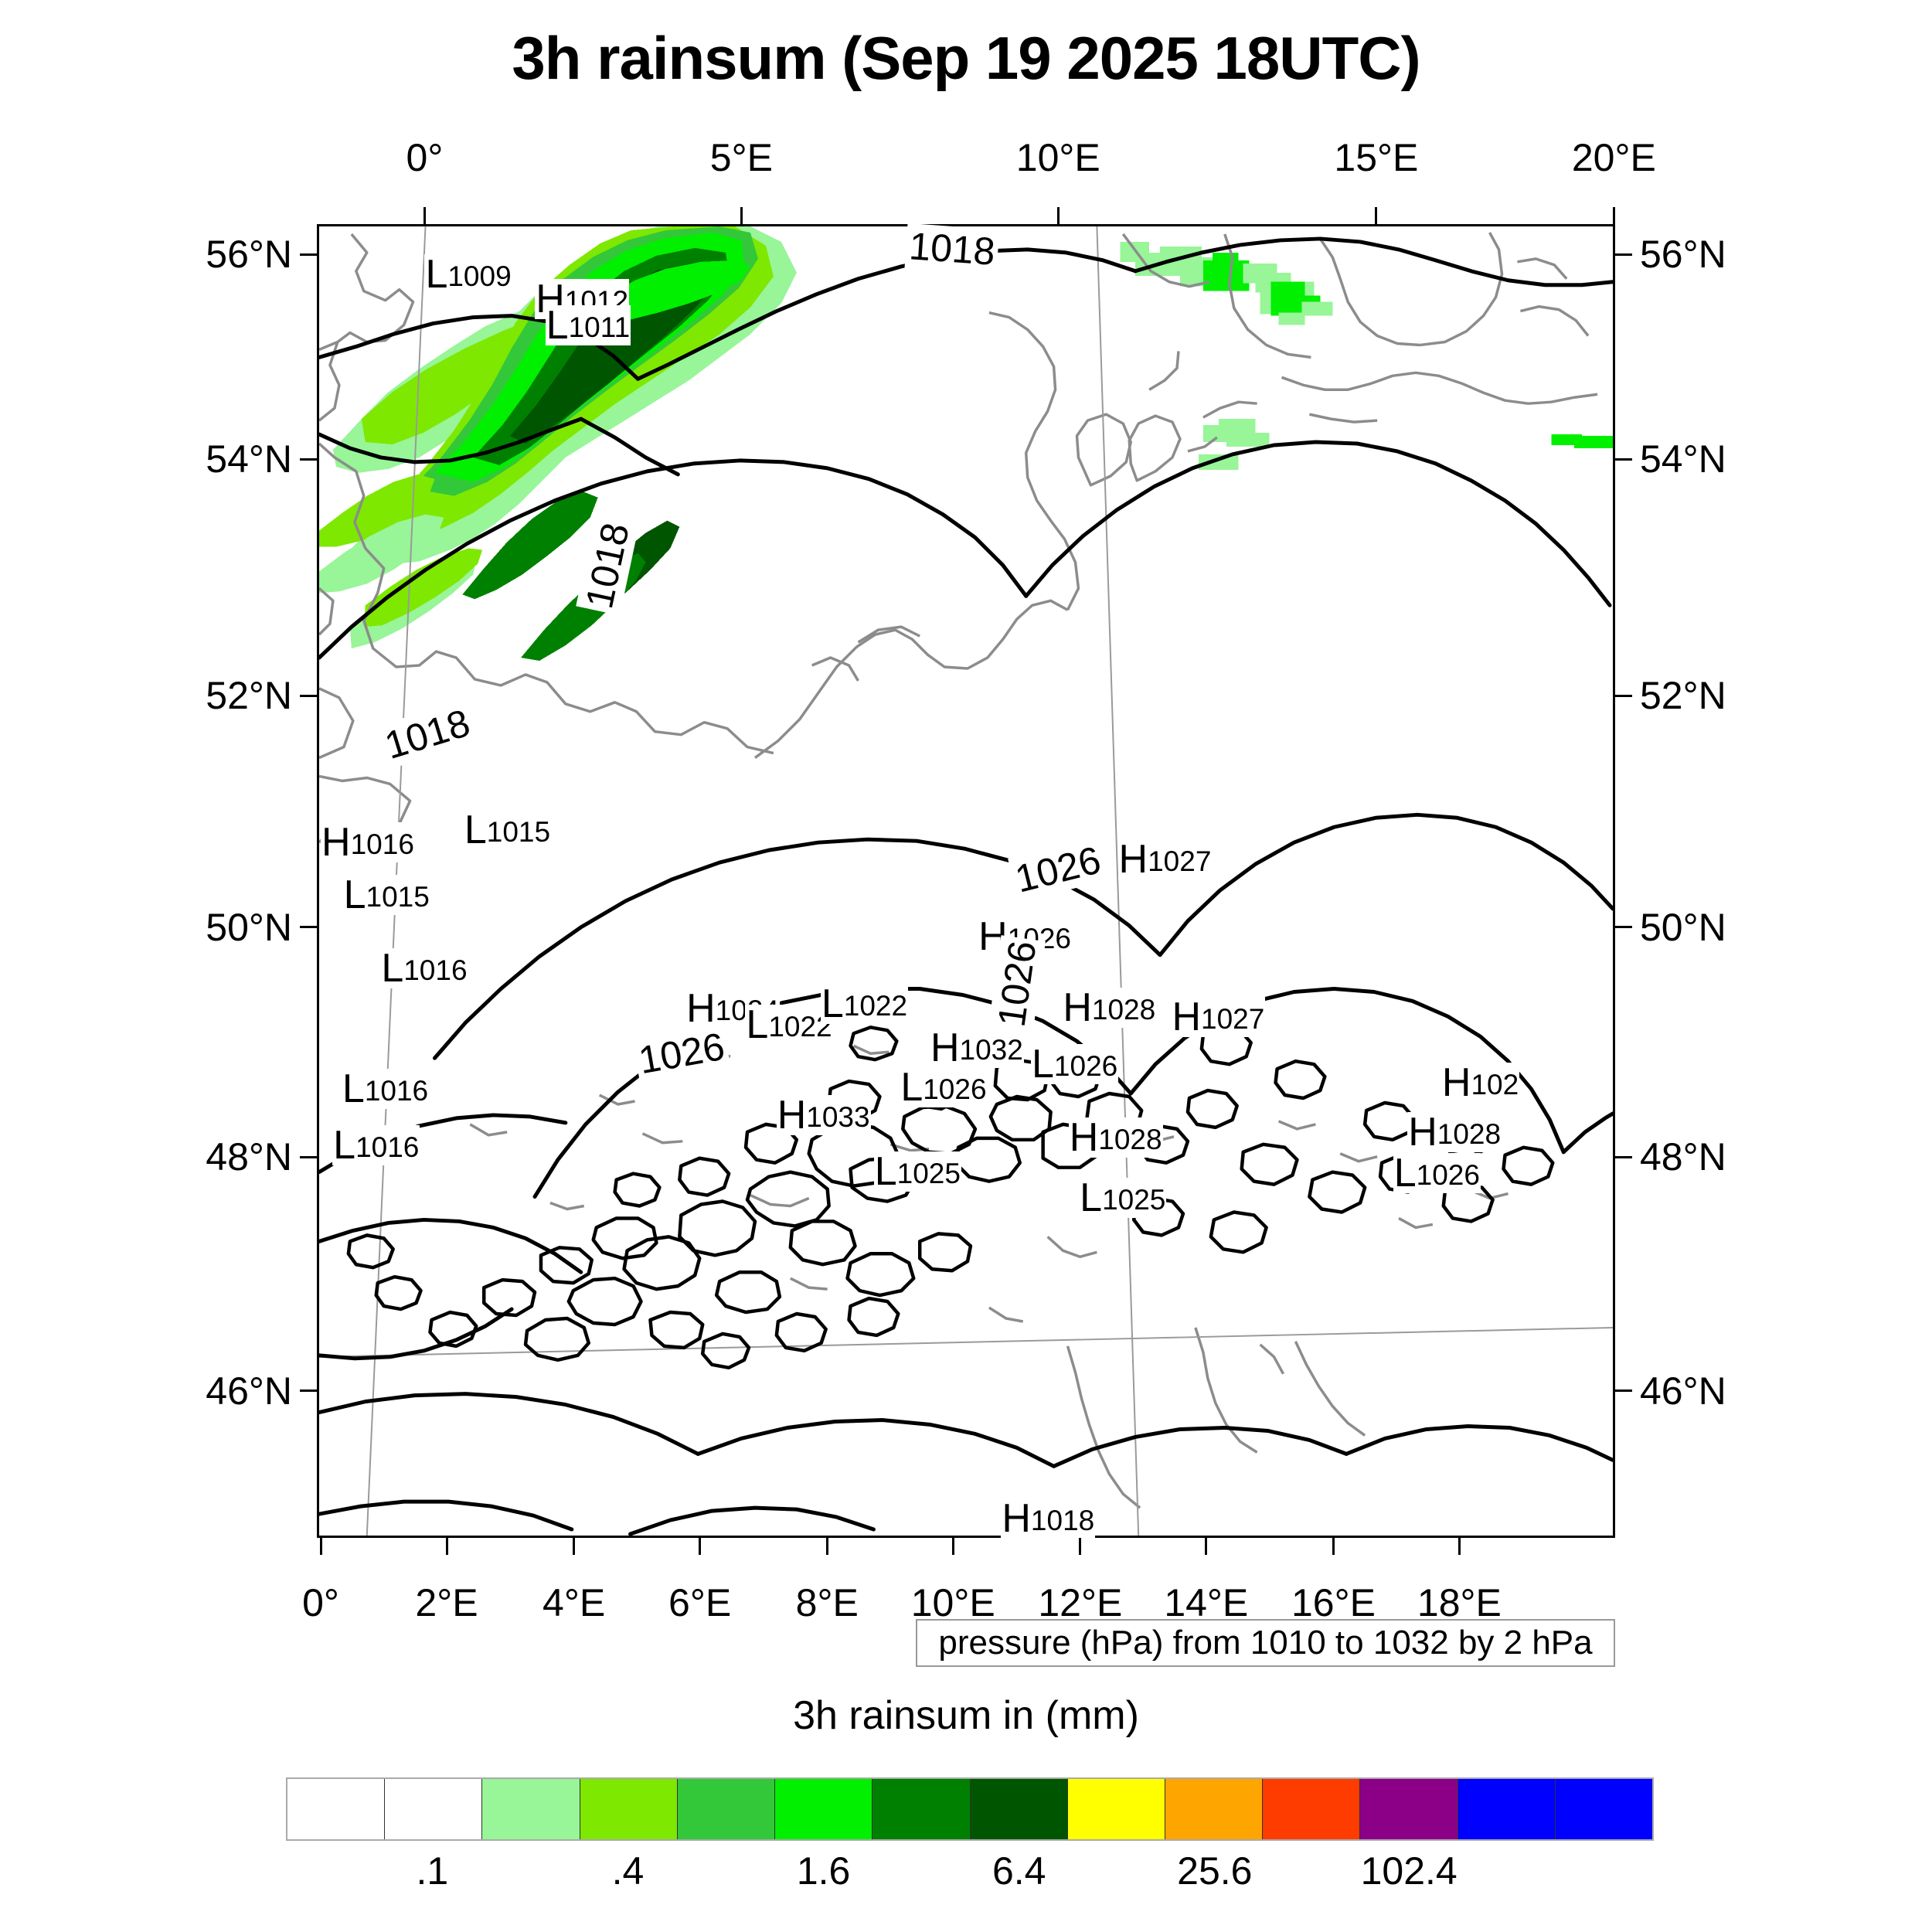  I want to click on pressure-marker-h: H1032, so click(977, 1049).